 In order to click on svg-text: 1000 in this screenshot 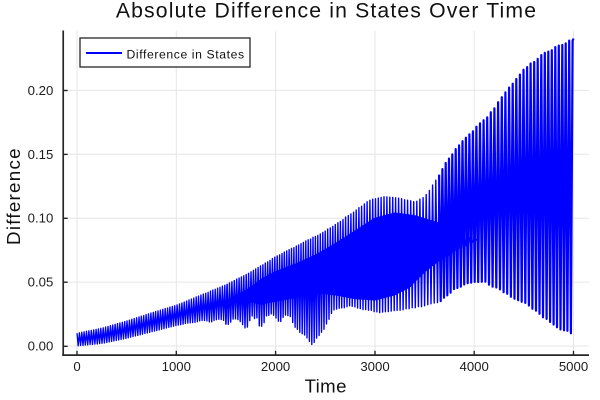, I will do `click(176, 366)`.